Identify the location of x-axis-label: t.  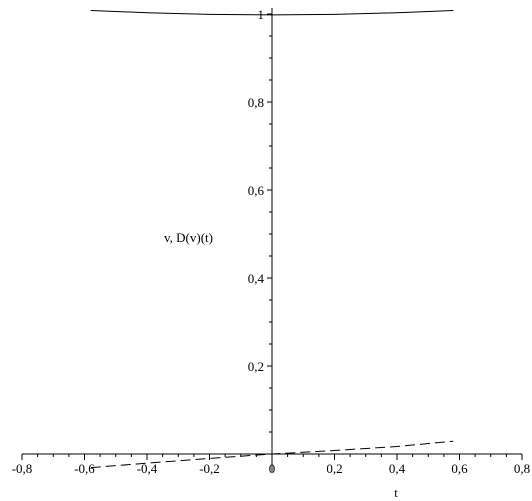
(396, 492).